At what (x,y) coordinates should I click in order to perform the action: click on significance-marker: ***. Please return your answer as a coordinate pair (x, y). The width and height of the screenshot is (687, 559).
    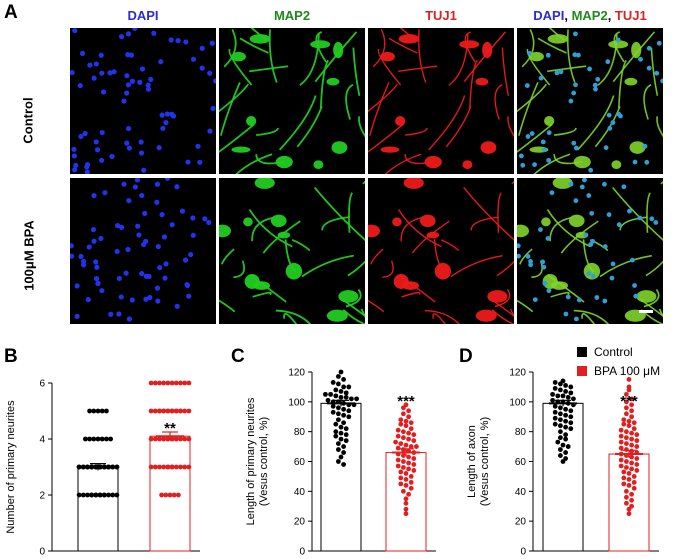
    Looking at the image, I should click on (629, 401).